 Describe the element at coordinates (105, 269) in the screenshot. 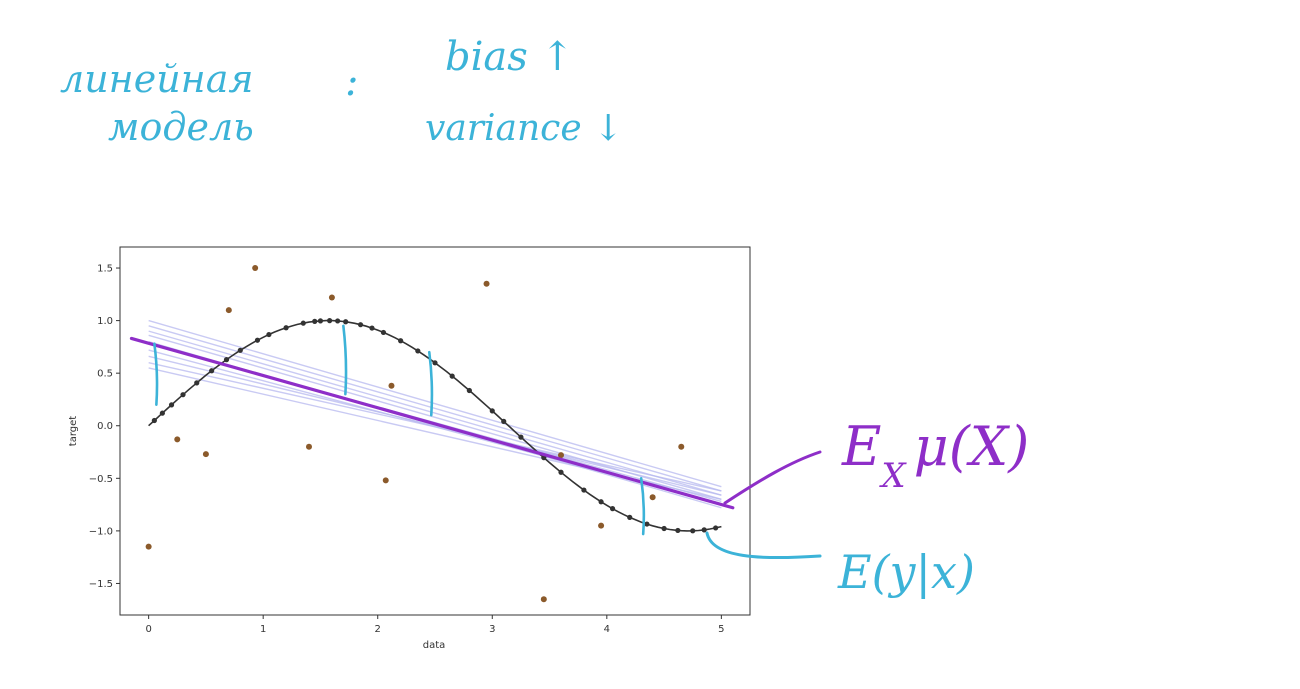

I see `y-tick-label: 1.5` at that location.